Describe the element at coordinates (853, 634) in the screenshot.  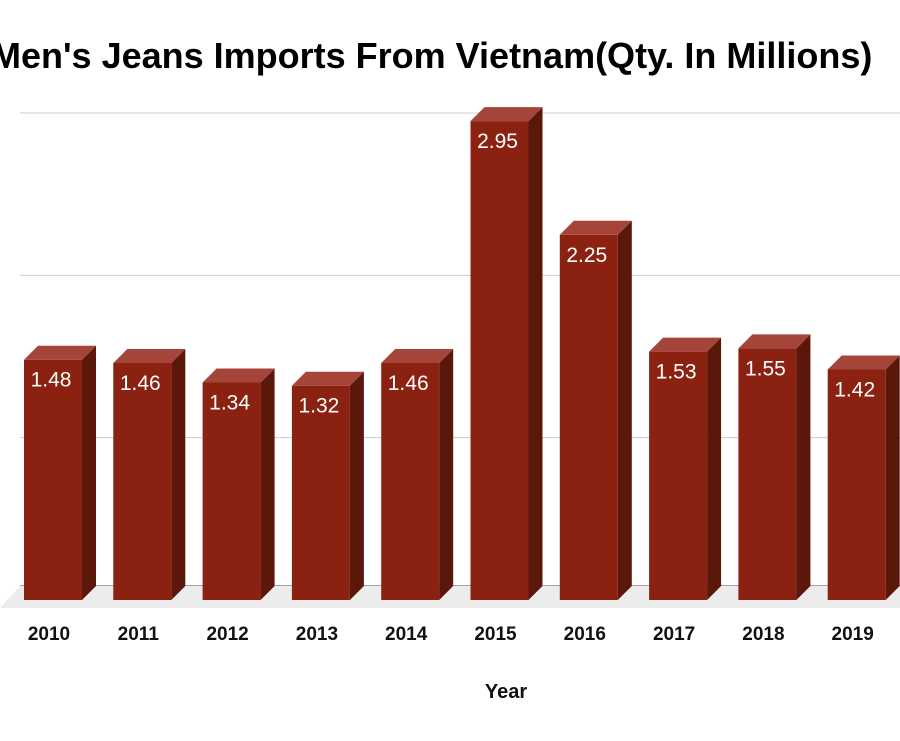
I see `x-tick-label: 2019` at that location.